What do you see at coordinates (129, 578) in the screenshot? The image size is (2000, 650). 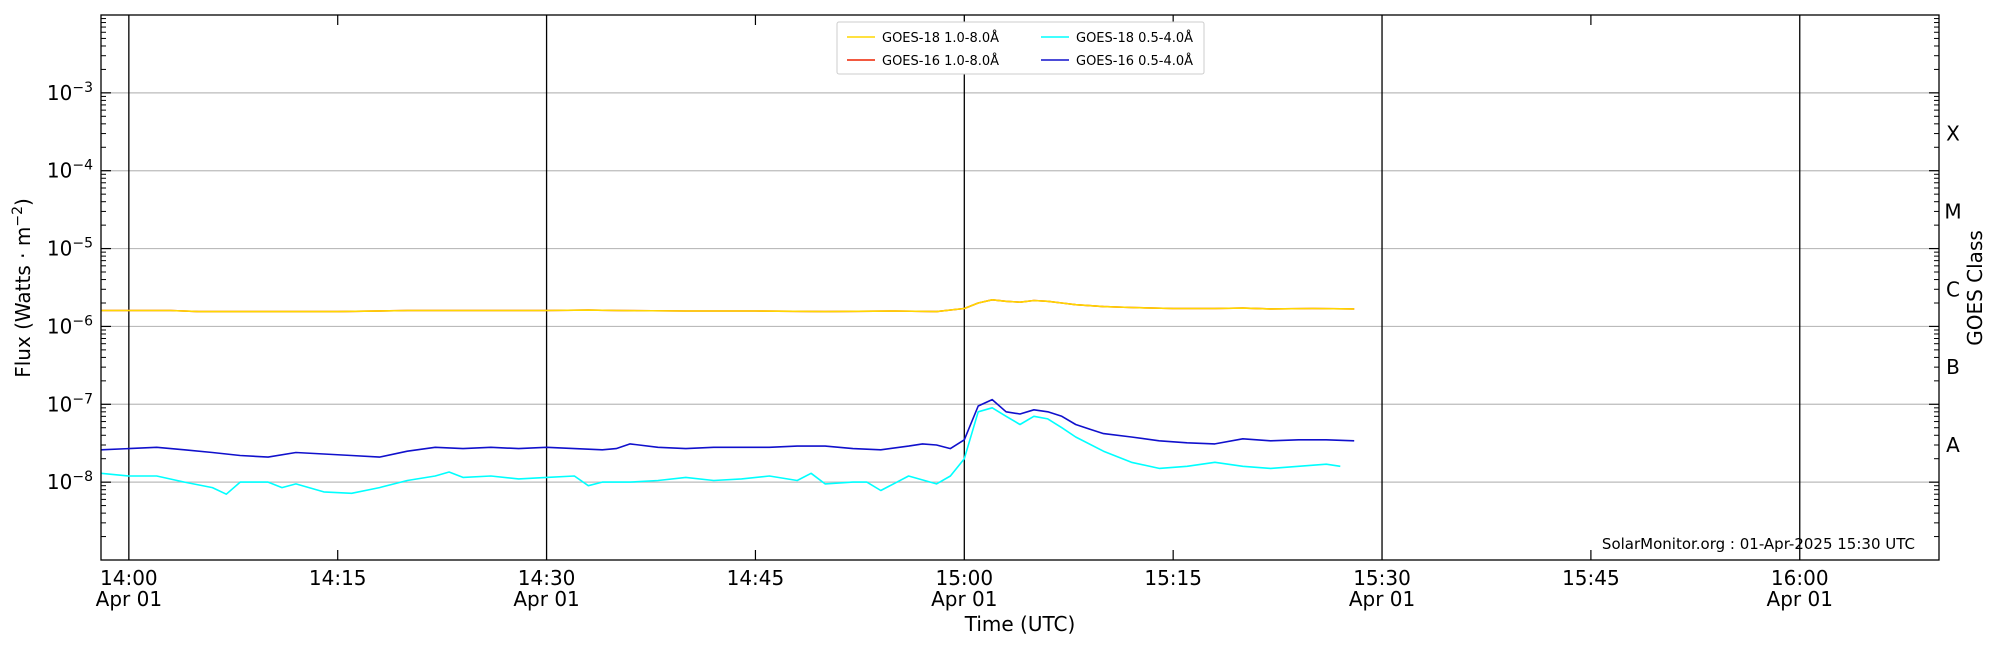 I see `x-tick-label: 14:00` at bounding box center [129, 578].